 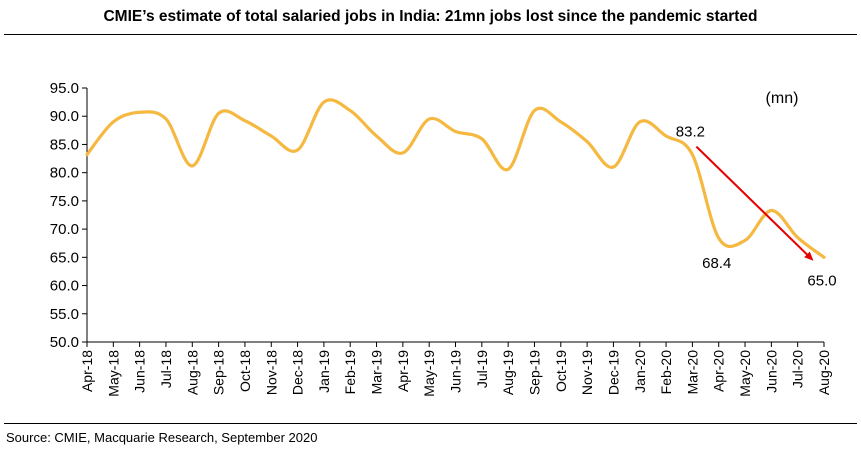 I want to click on x-tick-label: Sep-18, so click(x=219, y=372).